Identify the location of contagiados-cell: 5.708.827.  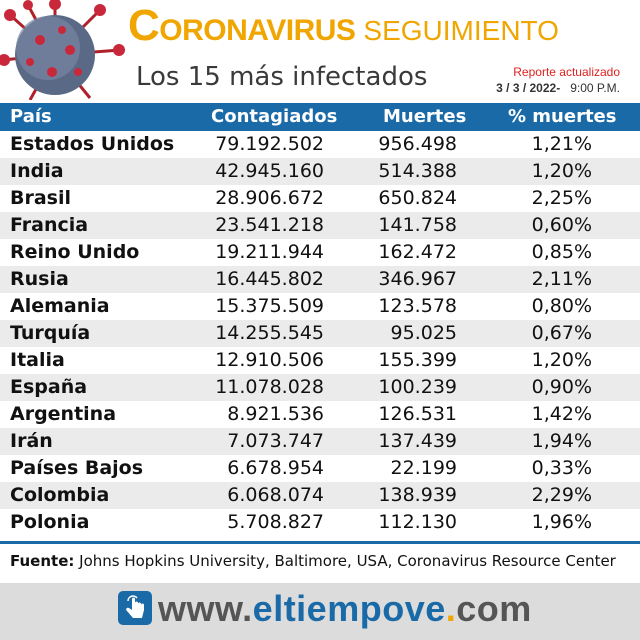
(275, 522).